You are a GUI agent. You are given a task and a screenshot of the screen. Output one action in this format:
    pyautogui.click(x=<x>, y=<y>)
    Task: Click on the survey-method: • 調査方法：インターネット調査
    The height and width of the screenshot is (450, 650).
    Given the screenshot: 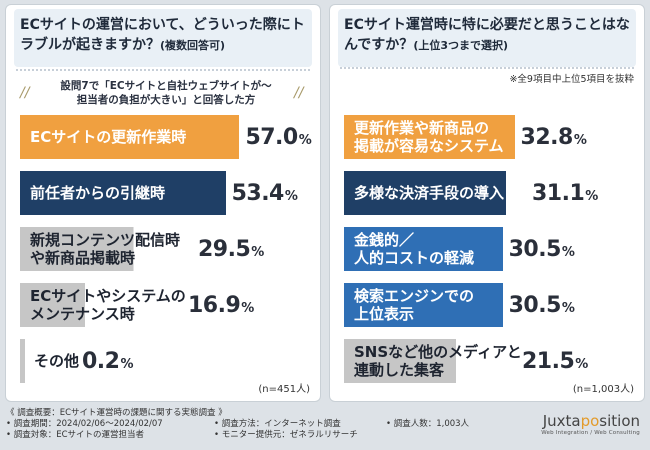 What is the action you would take?
    pyautogui.click(x=277, y=424)
    